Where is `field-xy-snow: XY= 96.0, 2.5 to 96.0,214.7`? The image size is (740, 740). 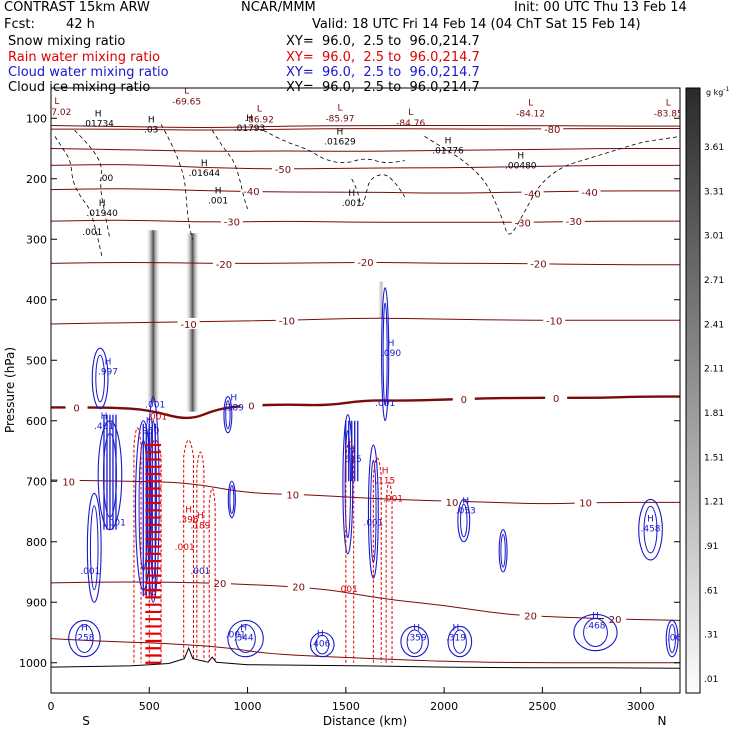
field-xy-snow: XY= 96.0, 2.5 to 96.0,214.7 is located at coordinates (383, 41).